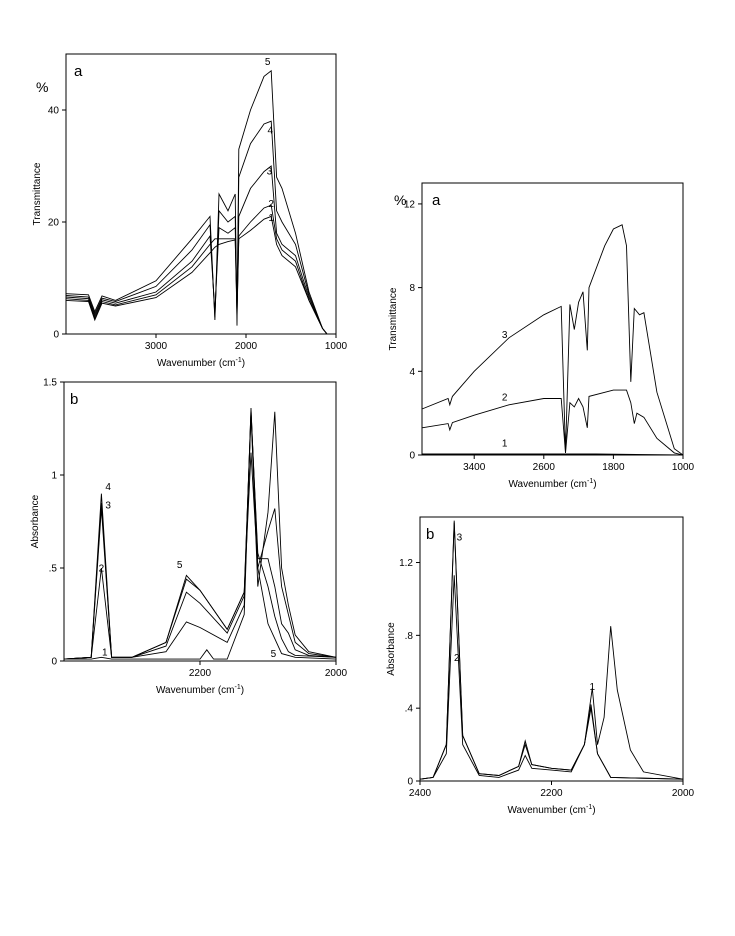 The width and height of the screenshot is (735, 936). Describe the element at coordinates (409, 636) in the screenshot. I see `y-tick-label: .8` at that location.